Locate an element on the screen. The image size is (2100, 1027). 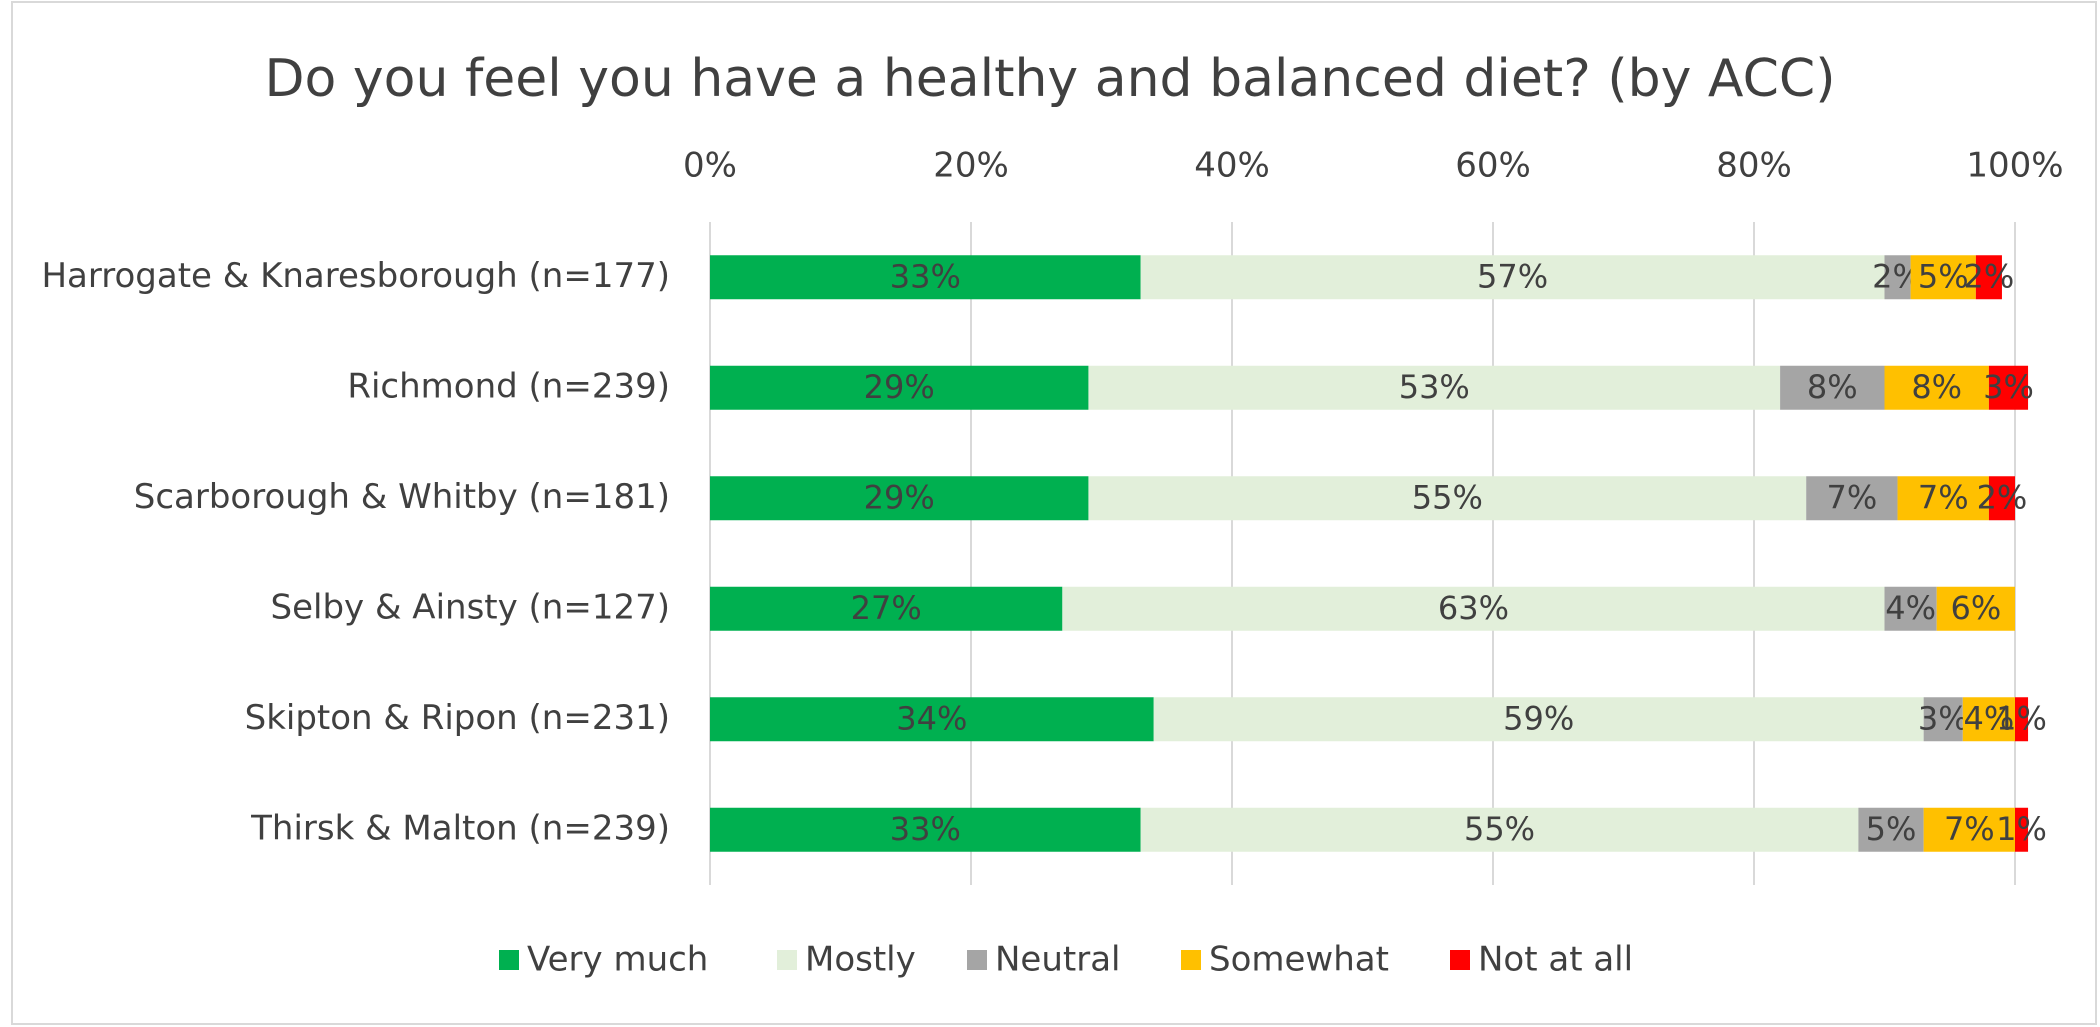
y-tick-label: Harrogate & Knaresborough (n=177) is located at coordinates (355, 276).